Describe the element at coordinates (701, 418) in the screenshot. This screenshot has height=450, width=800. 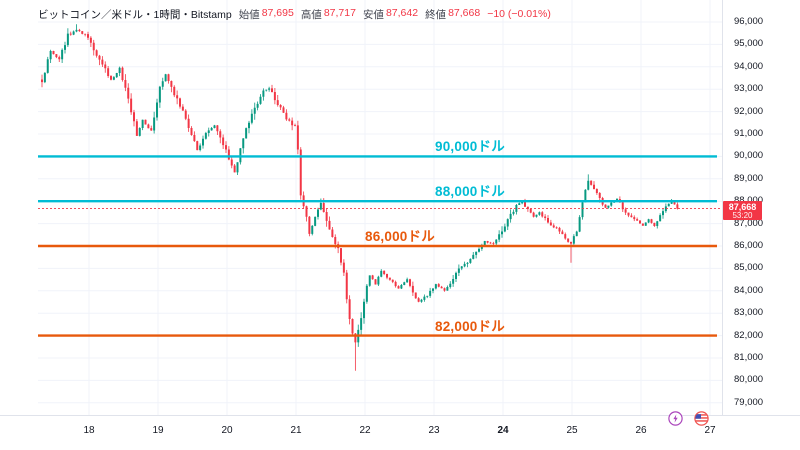
I see `flag-icon` at that location.